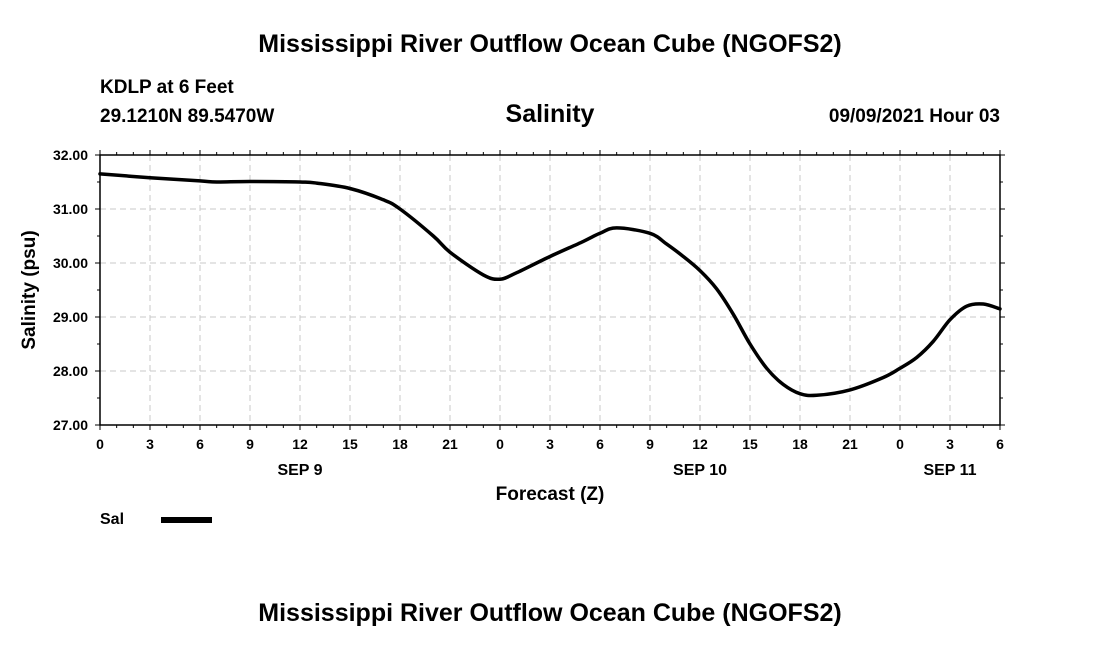 The height and width of the screenshot is (650, 1100). Describe the element at coordinates (550, 494) in the screenshot. I see `x-axis-label: Forecast (Z)` at that location.